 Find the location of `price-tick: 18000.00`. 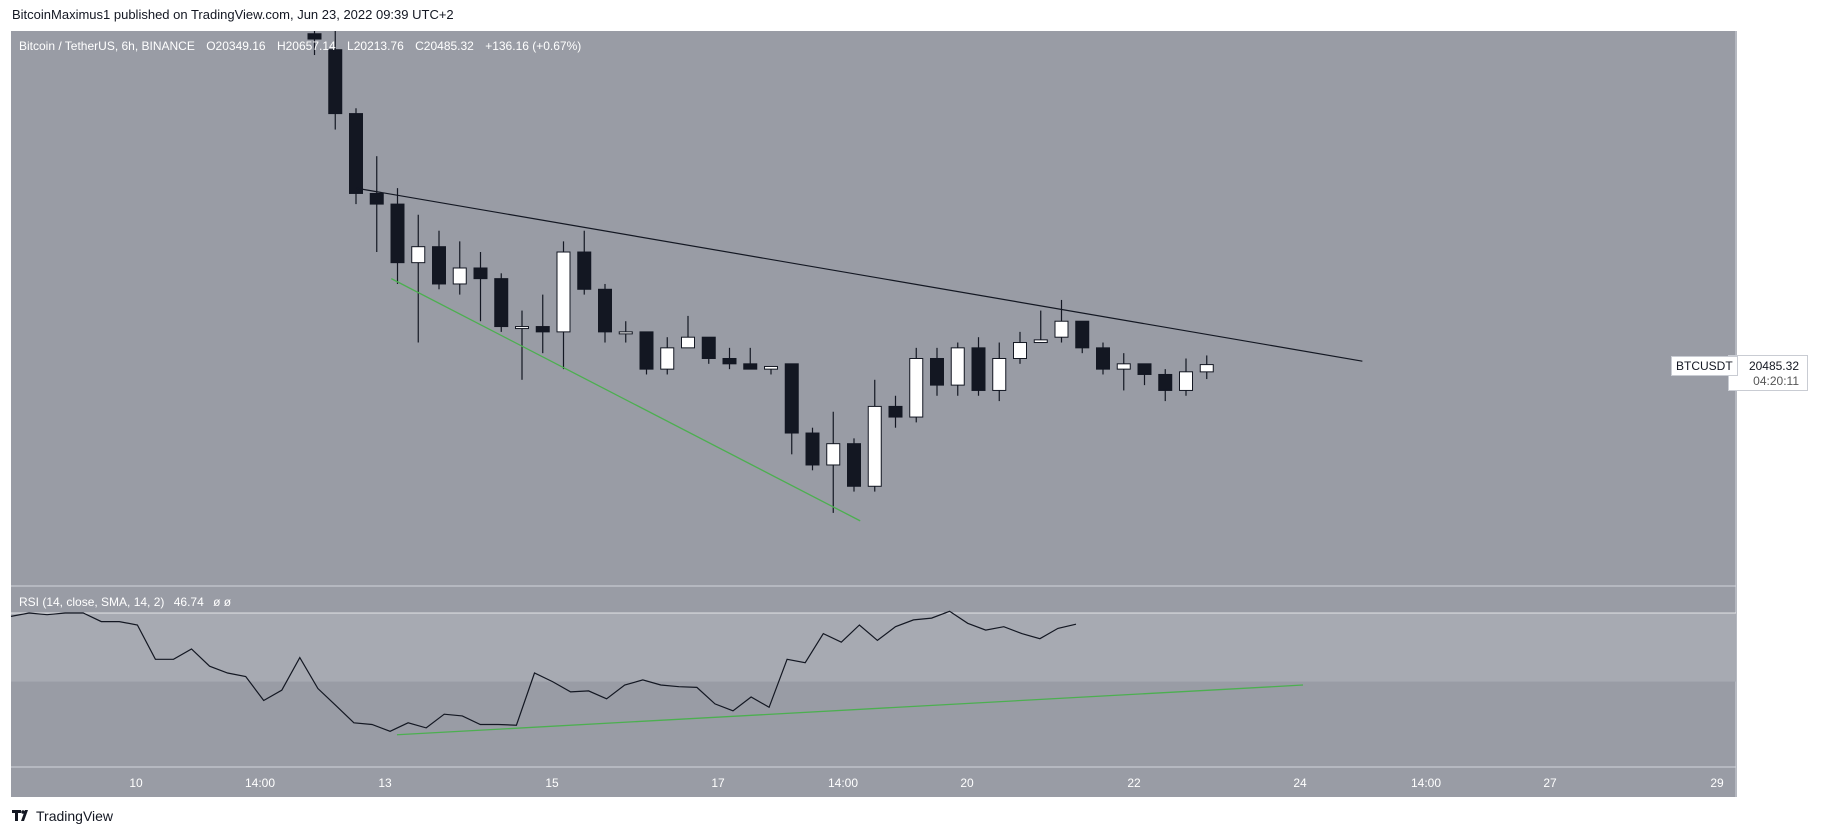

price-tick: 18000.00 is located at coordinates (1773, 496).